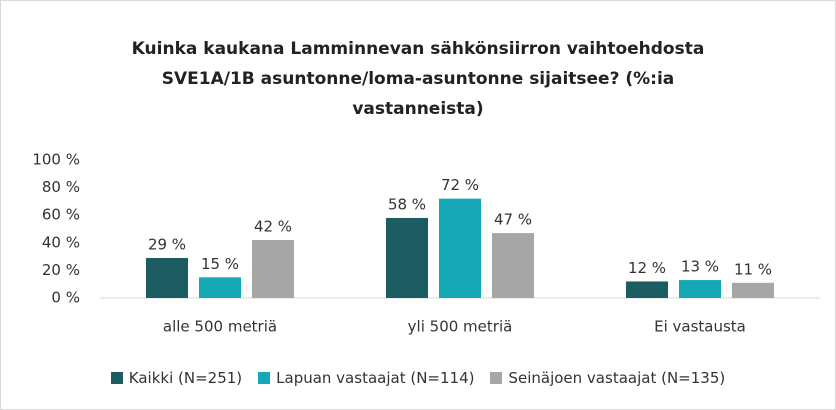 The image size is (836, 410). I want to click on data-label: 29 %, so click(167, 244).